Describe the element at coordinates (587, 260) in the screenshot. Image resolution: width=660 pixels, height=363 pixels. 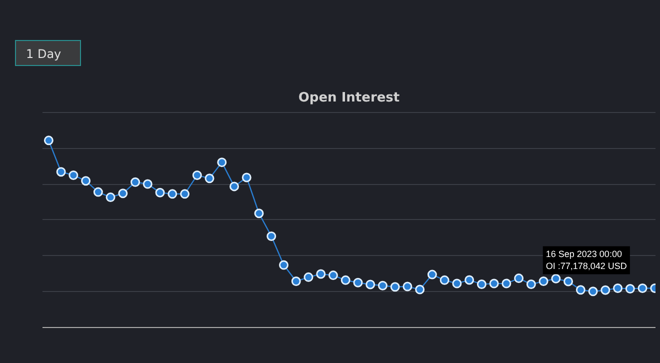
I see `annotation: 16 Sep 2023 00:00 OI :77,178,042 USD` at that location.